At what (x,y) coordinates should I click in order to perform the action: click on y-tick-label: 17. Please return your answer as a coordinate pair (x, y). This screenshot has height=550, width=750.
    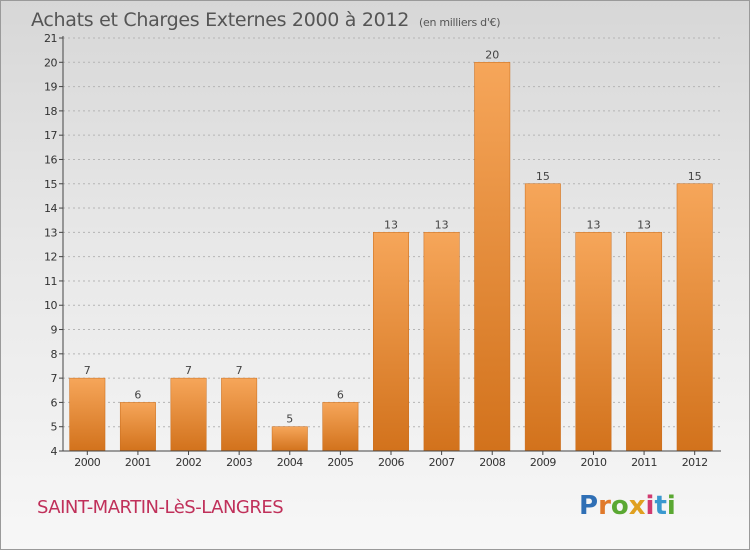
    Looking at the image, I should click on (50, 135).